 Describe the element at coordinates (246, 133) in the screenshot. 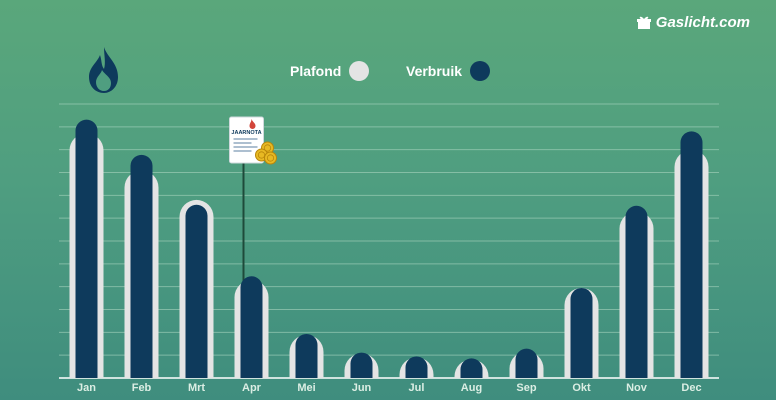

I see `annotation-label: JAARNOTA` at that location.